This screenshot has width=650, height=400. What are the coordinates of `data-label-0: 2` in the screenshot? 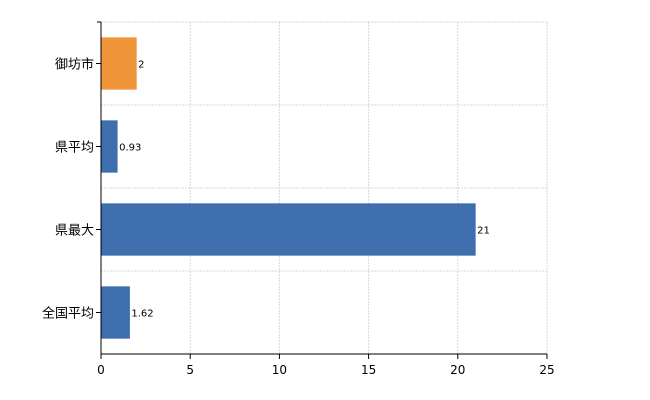 It's located at (141, 65).